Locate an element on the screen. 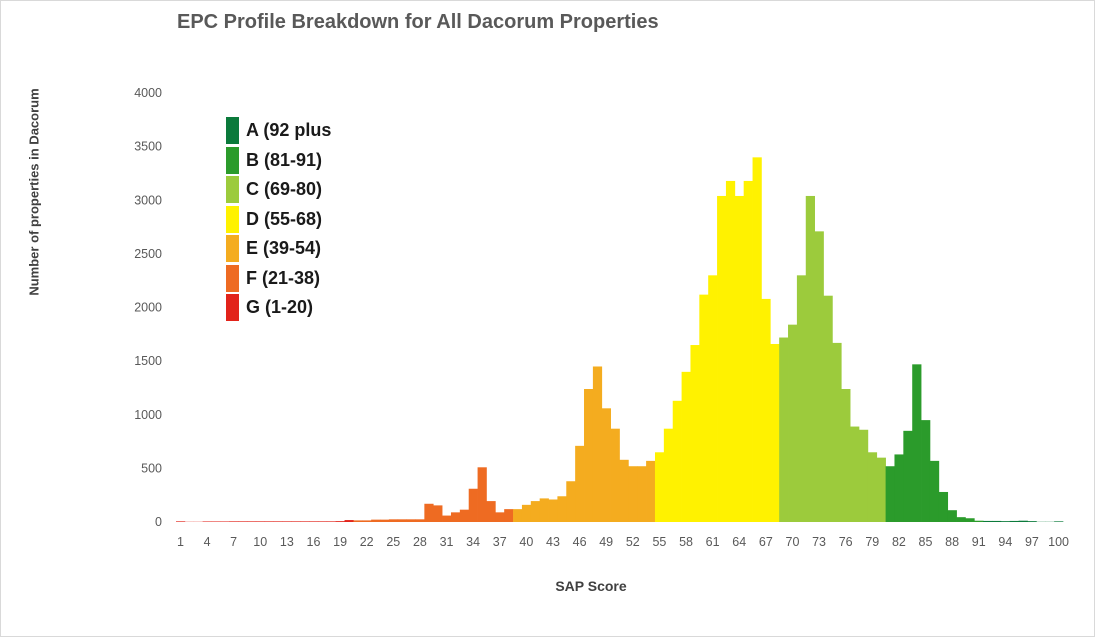 The height and width of the screenshot is (637, 1095). x-tick-label: 49 is located at coordinates (606, 542).